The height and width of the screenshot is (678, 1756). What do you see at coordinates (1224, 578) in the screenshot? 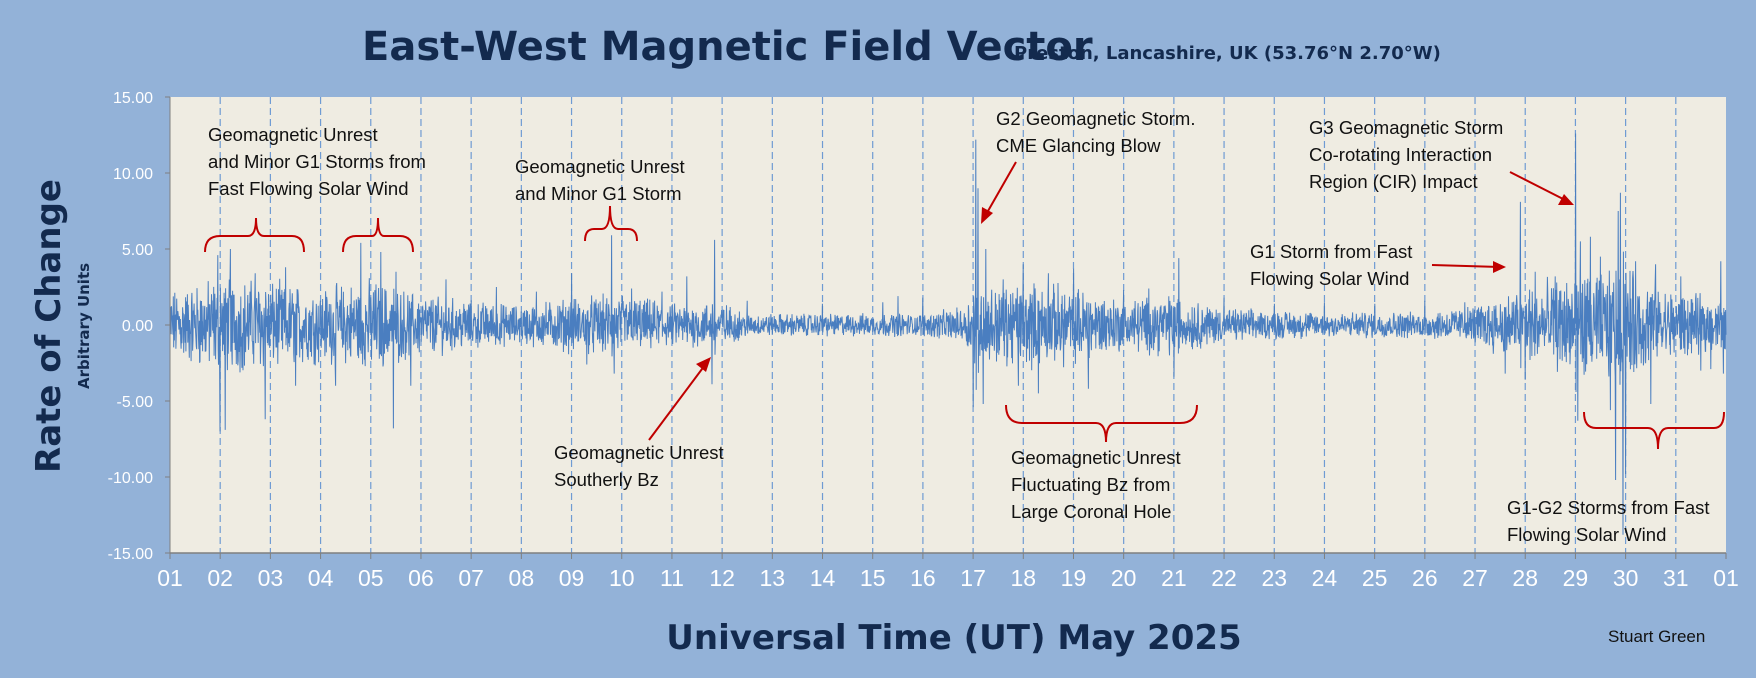
I see `x-tick-label: 22` at bounding box center [1224, 578].